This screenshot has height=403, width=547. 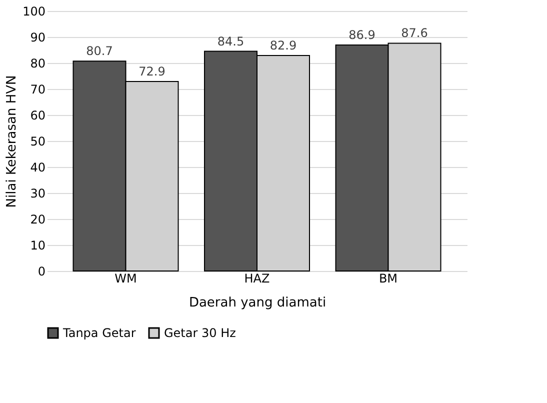 What do you see at coordinates (388, 279) in the screenshot?
I see `x-tick-label: BM` at bounding box center [388, 279].